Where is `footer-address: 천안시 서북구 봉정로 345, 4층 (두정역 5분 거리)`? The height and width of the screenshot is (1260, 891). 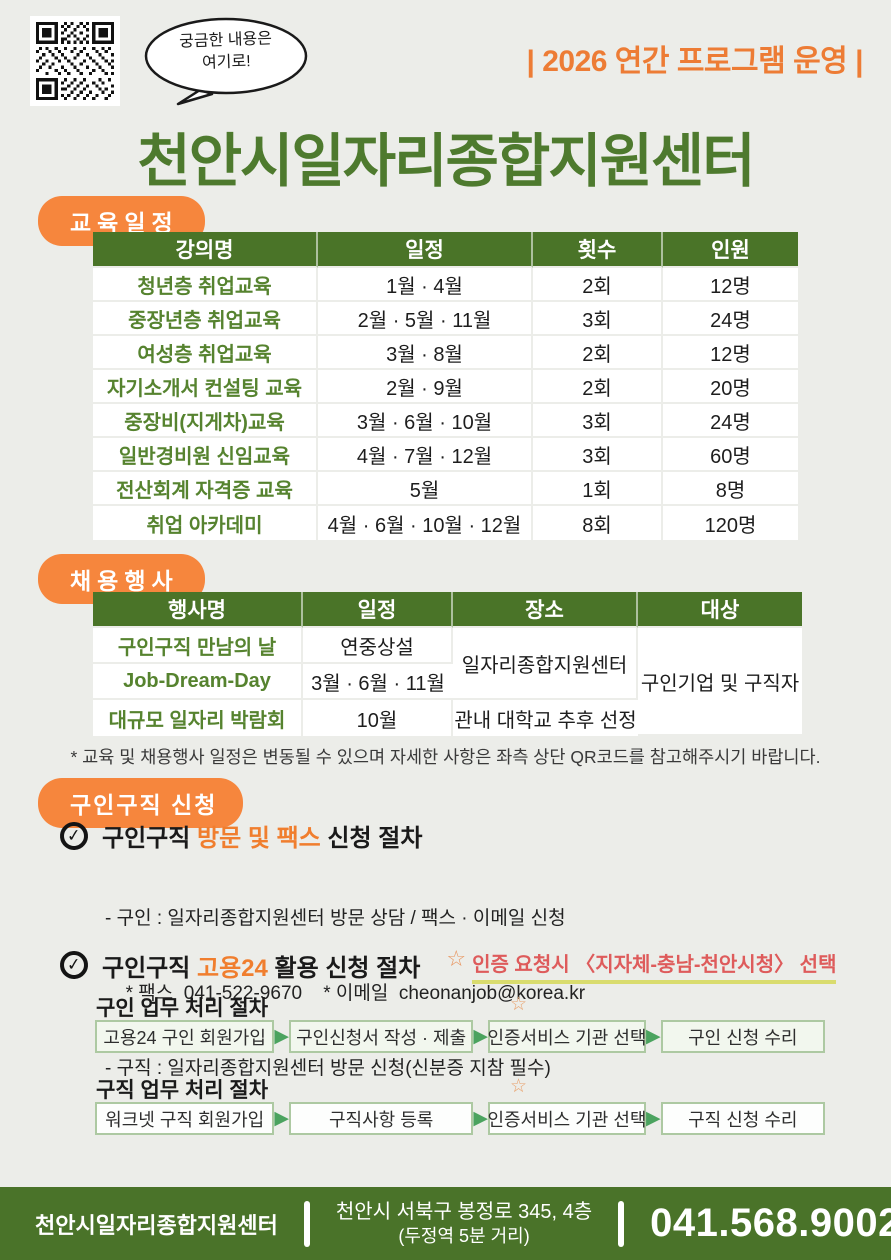 footer-address: 천안시 서북구 봉정로 345, 4층 (두정역 5분 거리) is located at coordinates (464, 1224).